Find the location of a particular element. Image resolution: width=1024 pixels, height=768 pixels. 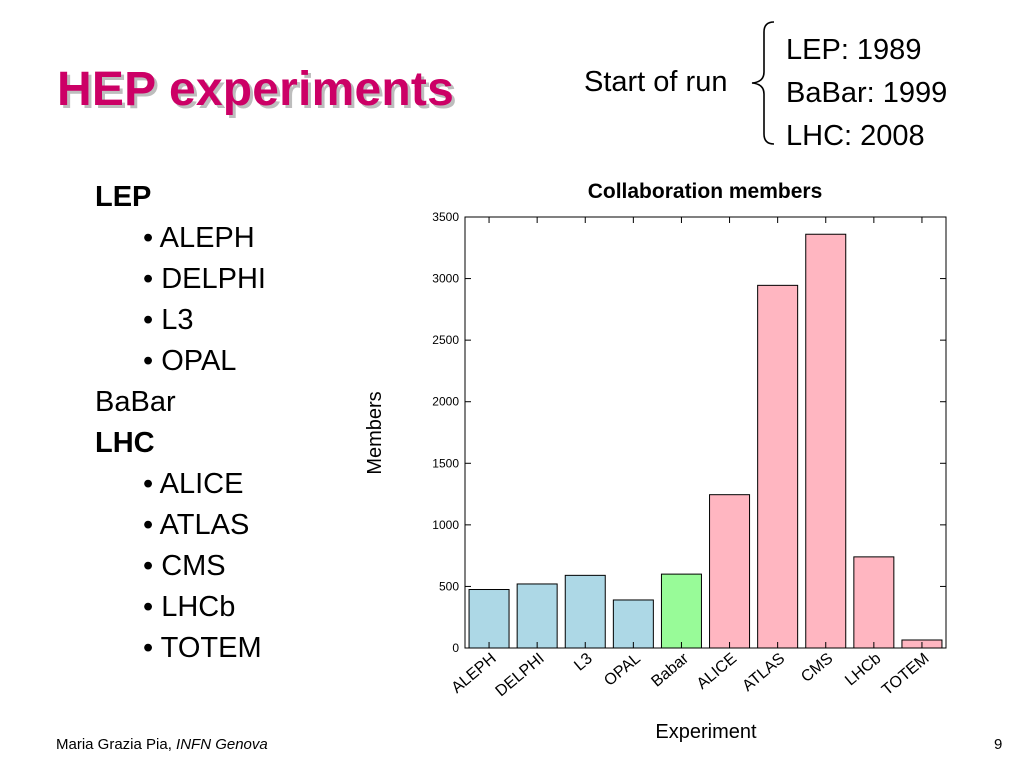

x-tick-label-babar: Babar is located at coordinates (670, 670).